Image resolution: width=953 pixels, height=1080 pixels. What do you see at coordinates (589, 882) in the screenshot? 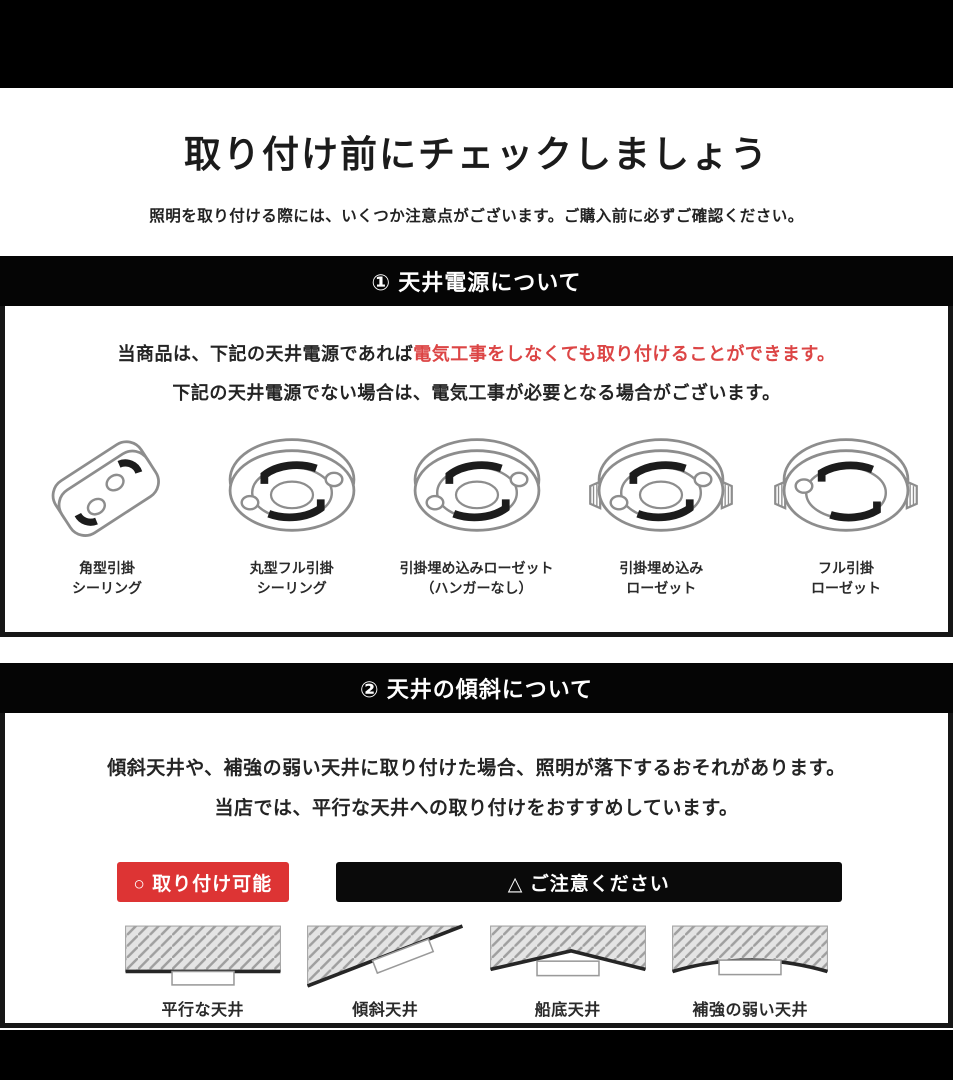
I see `caution-badge: △ ご注意ください` at bounding box center [589, 882].